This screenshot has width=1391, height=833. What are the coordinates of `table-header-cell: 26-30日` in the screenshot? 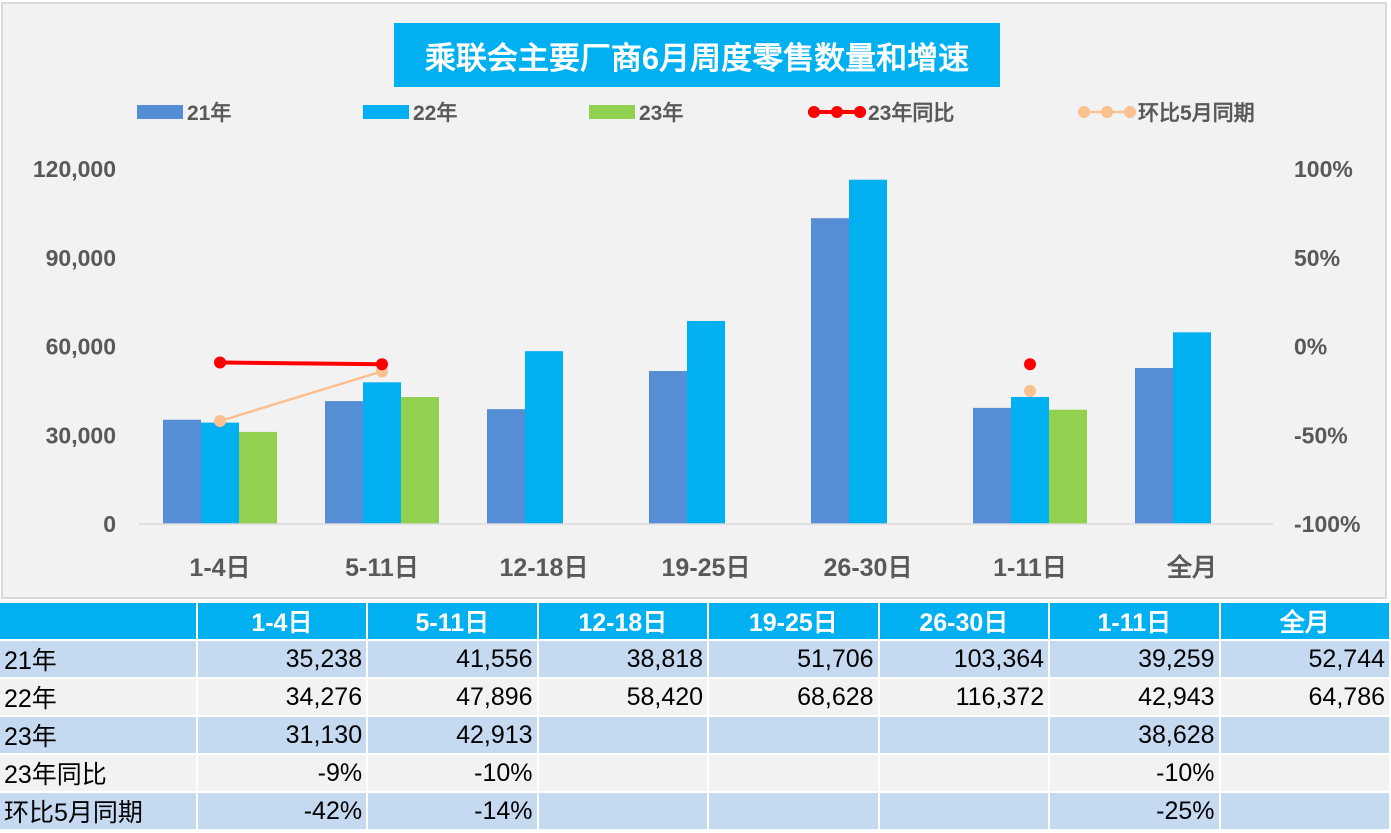 It's located at (964, 621).